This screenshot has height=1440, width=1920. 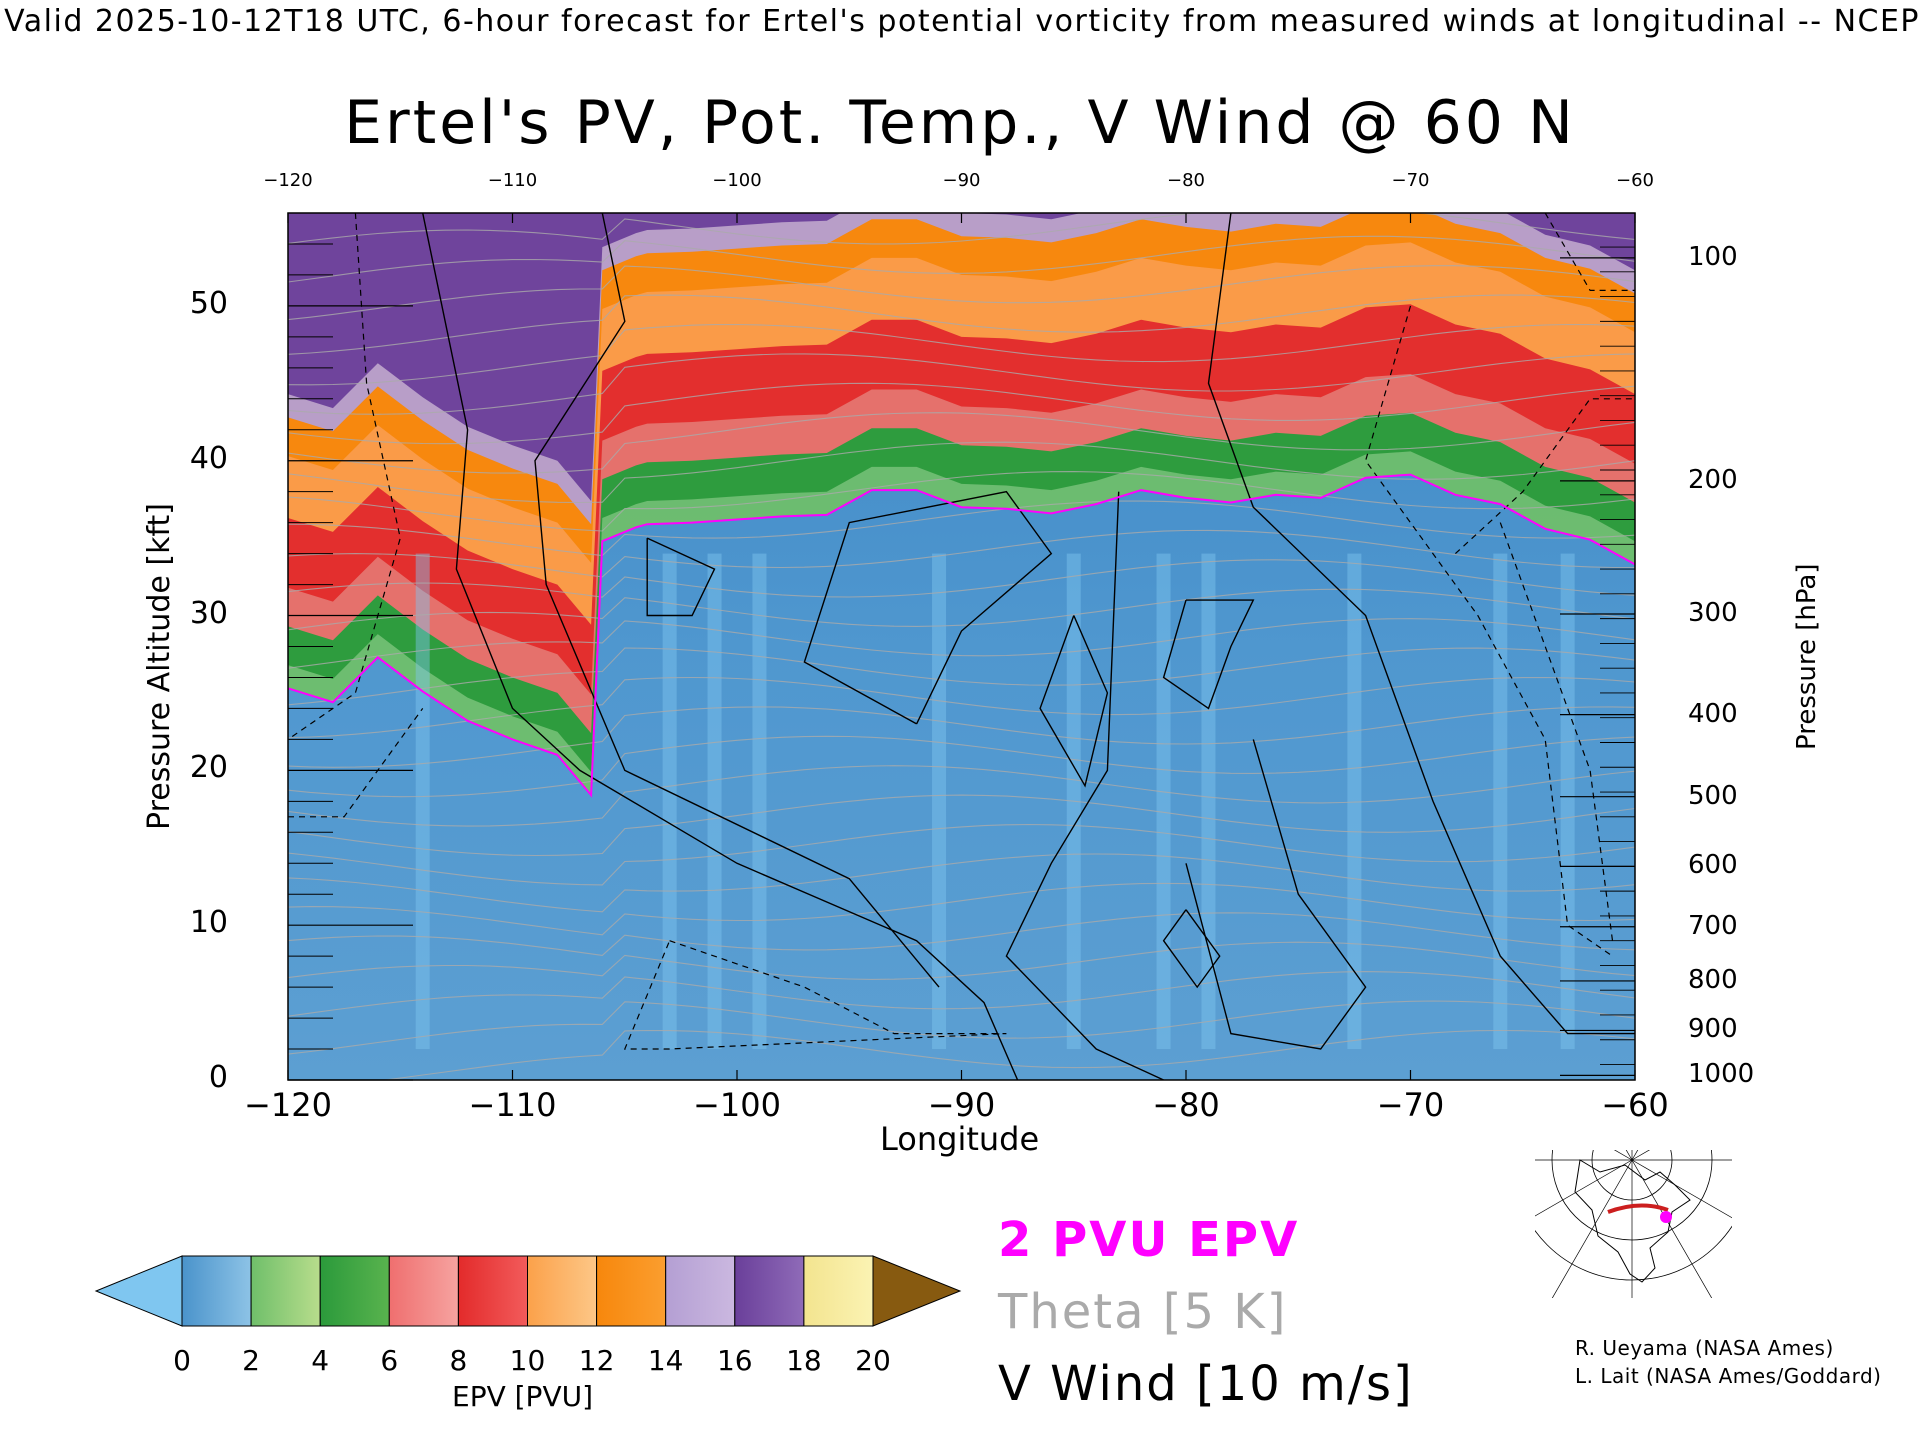 What do you see at coordinates (1807, 657) in the screenshot?
I see `y2-axis-label: Pressure [hPa]` at bounding box center [1807, 657].